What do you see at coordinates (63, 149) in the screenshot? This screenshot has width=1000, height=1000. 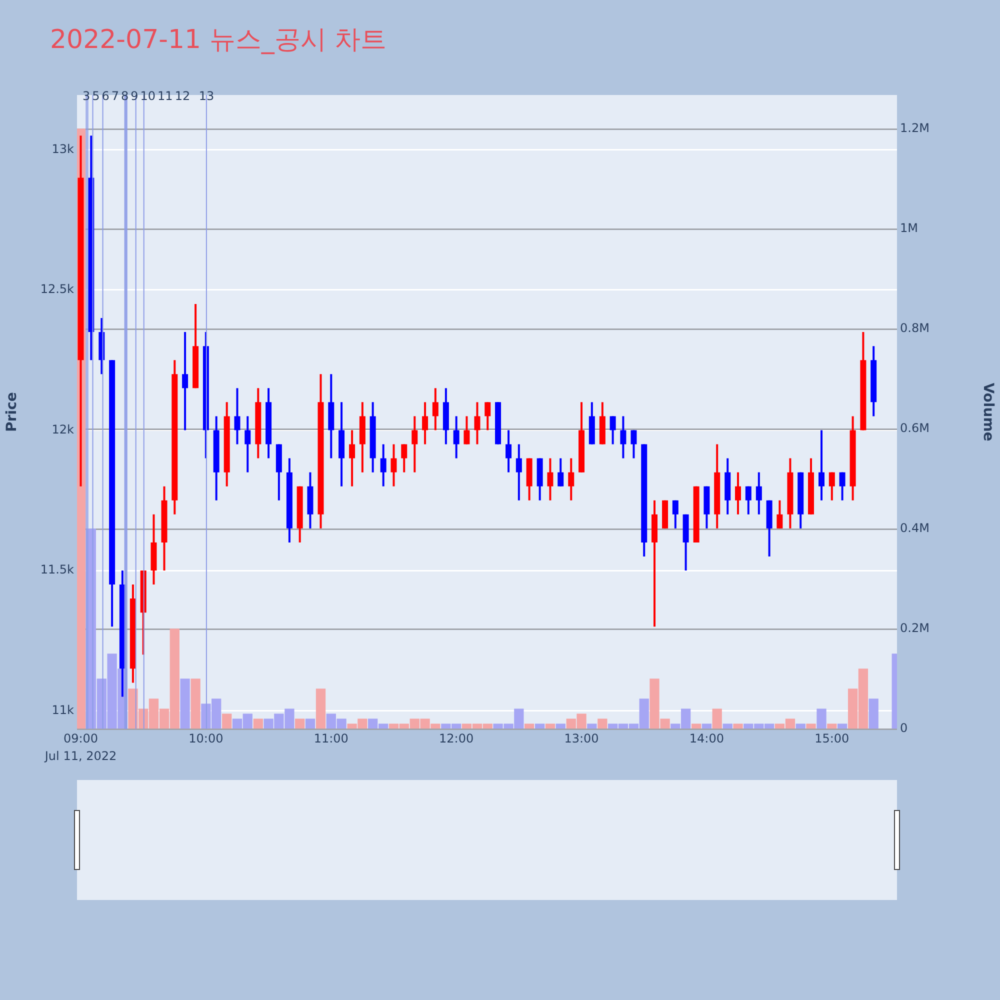 I see `y-tick-label: 13k` at bounding box center [63, 149].